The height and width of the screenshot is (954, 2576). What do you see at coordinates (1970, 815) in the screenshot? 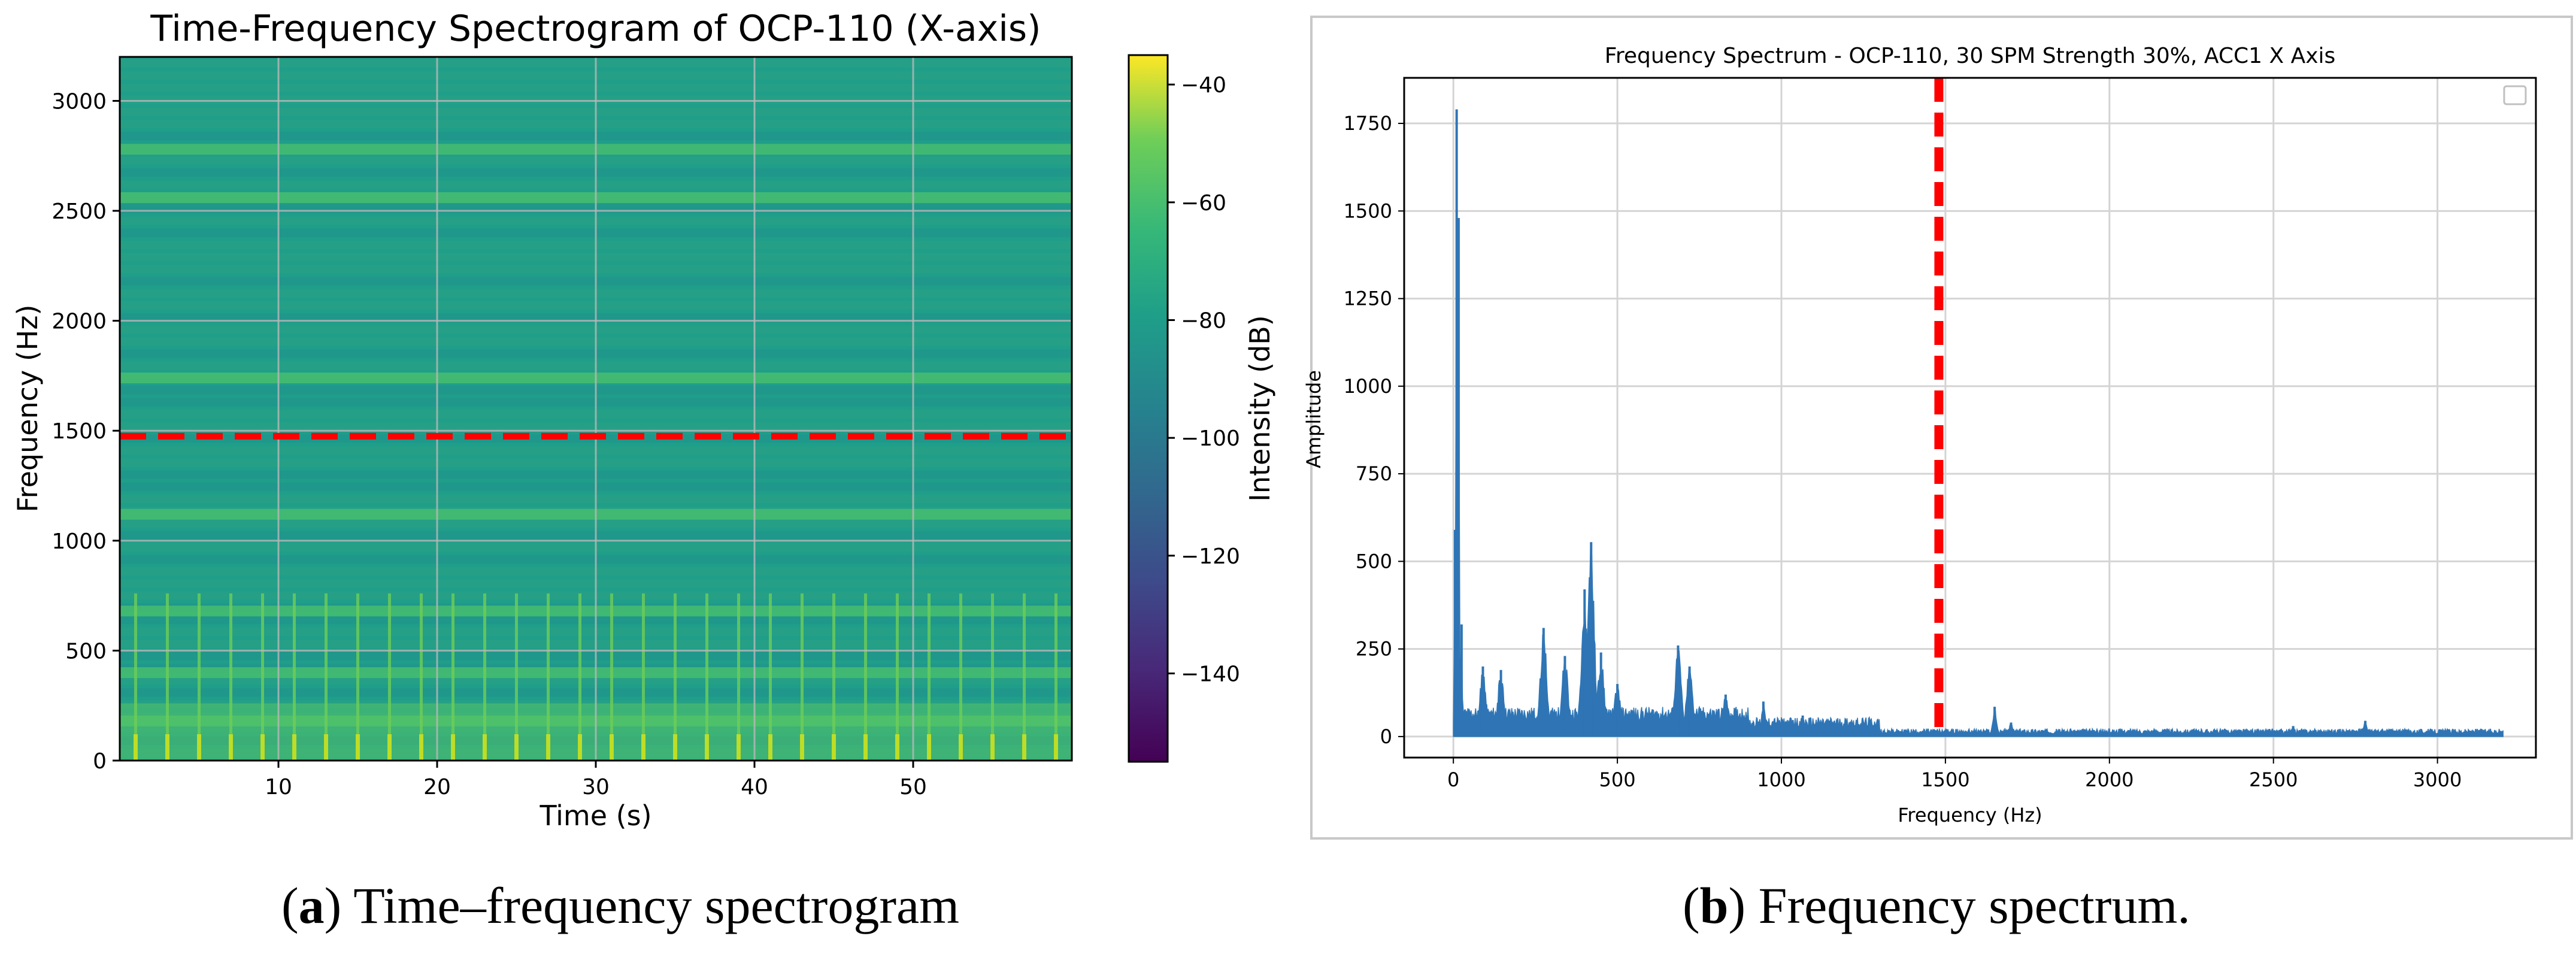
I see `spectrum-x-axis-label: Frequency (Hz)` at bounding box center [1970, 815].